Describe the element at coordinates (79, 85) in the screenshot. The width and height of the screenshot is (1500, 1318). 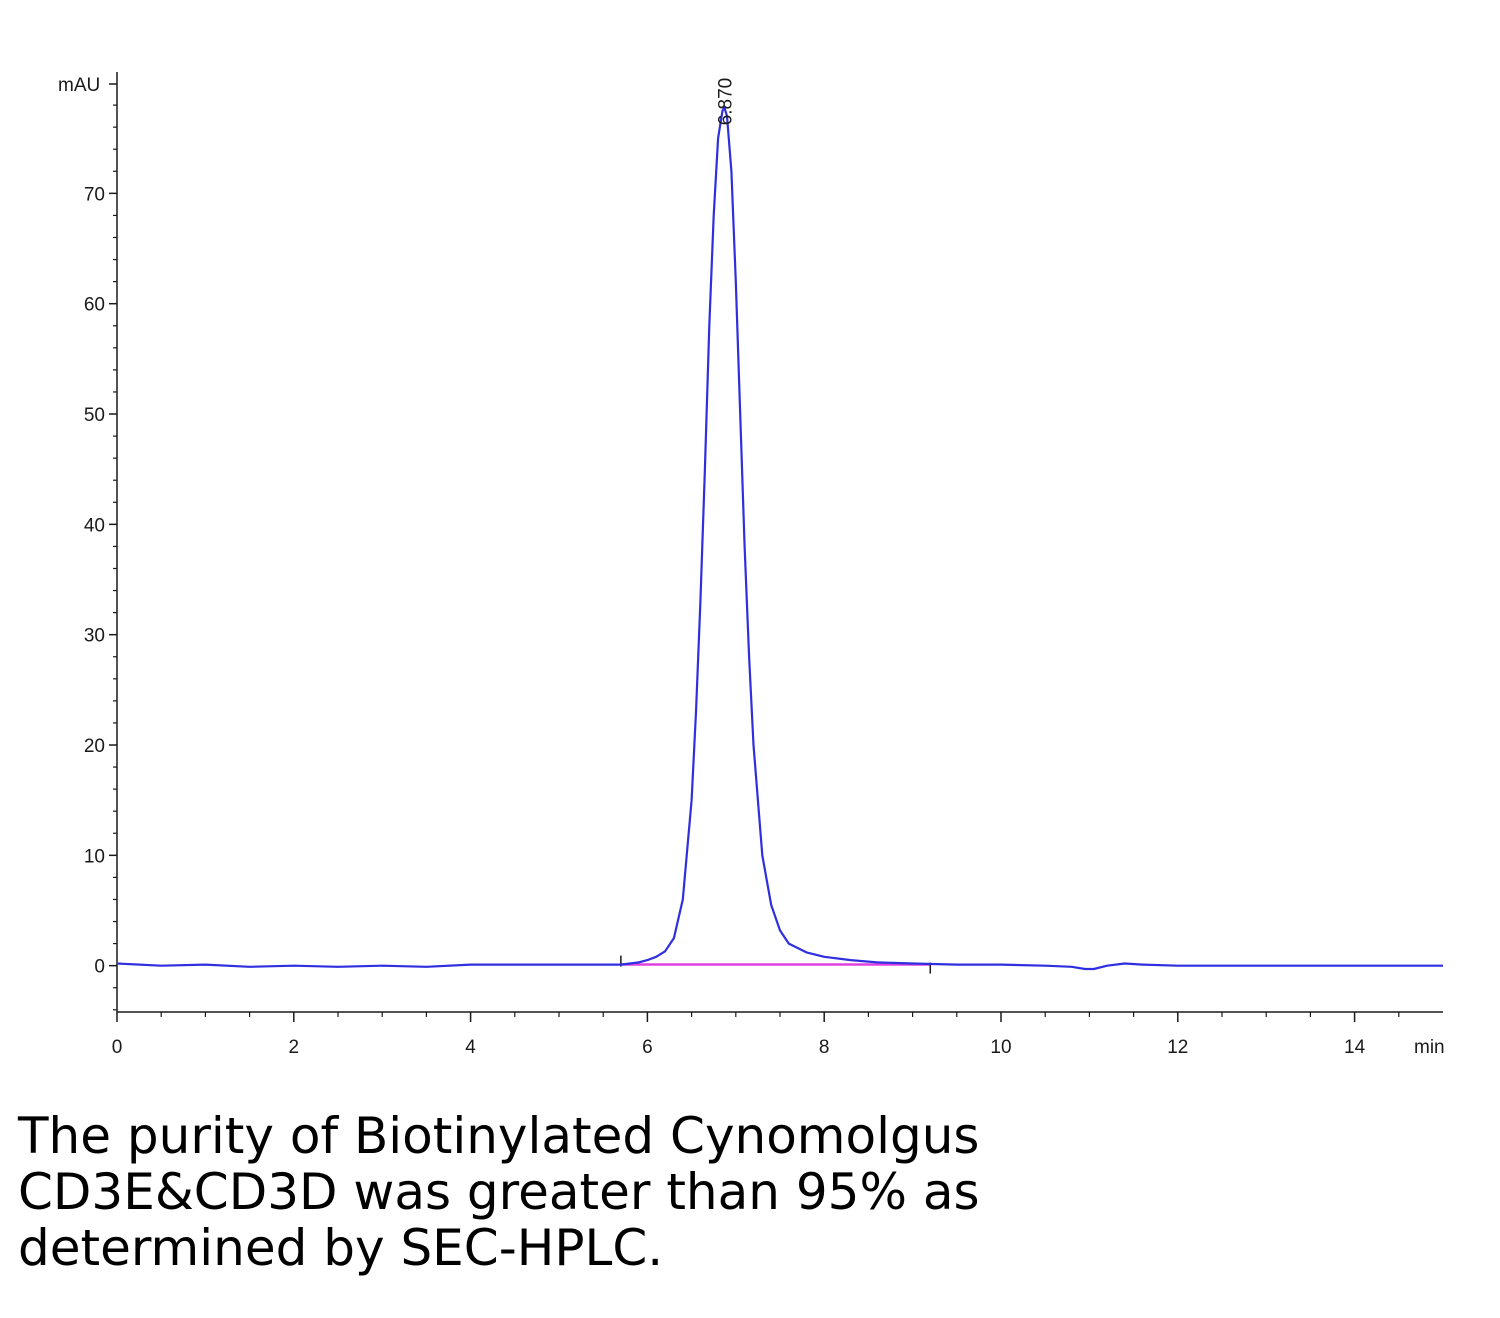
I see `y-axis-label: mAU` at that location.